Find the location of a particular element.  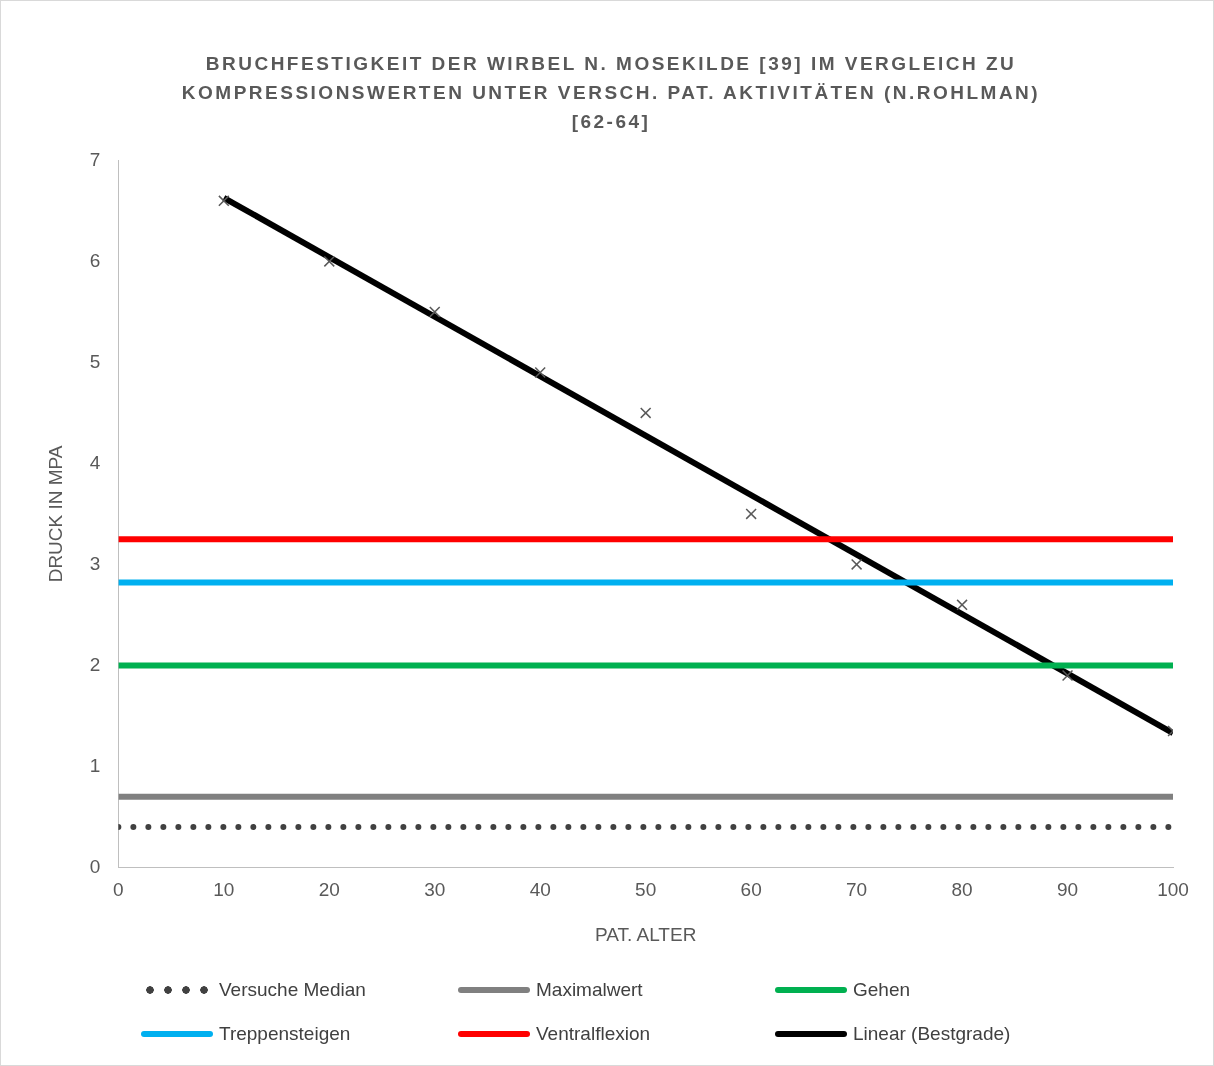

y-tick-label: 6 is located at coordinates (95, 260).